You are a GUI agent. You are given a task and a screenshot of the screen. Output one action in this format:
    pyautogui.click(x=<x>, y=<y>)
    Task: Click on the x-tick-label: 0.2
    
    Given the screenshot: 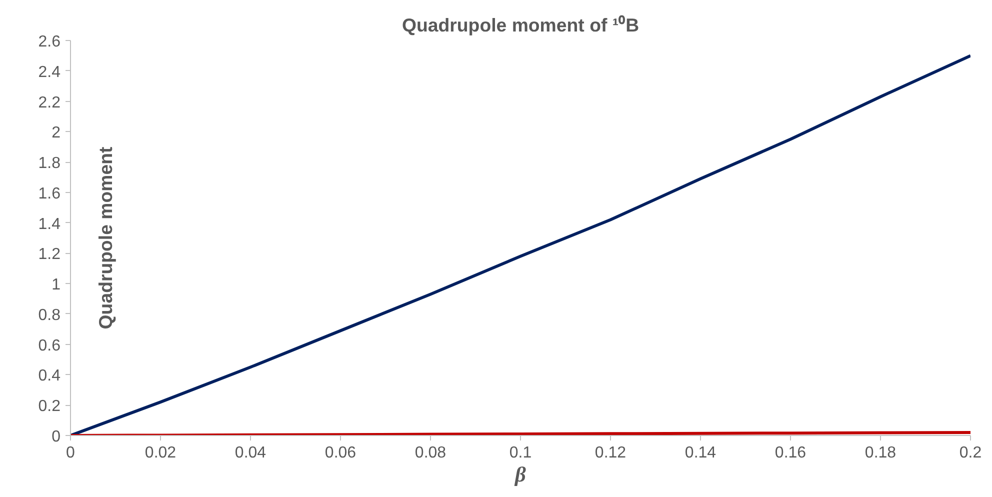 What is the action you would take?
    pyautogui.click(x=970, y=453)
    